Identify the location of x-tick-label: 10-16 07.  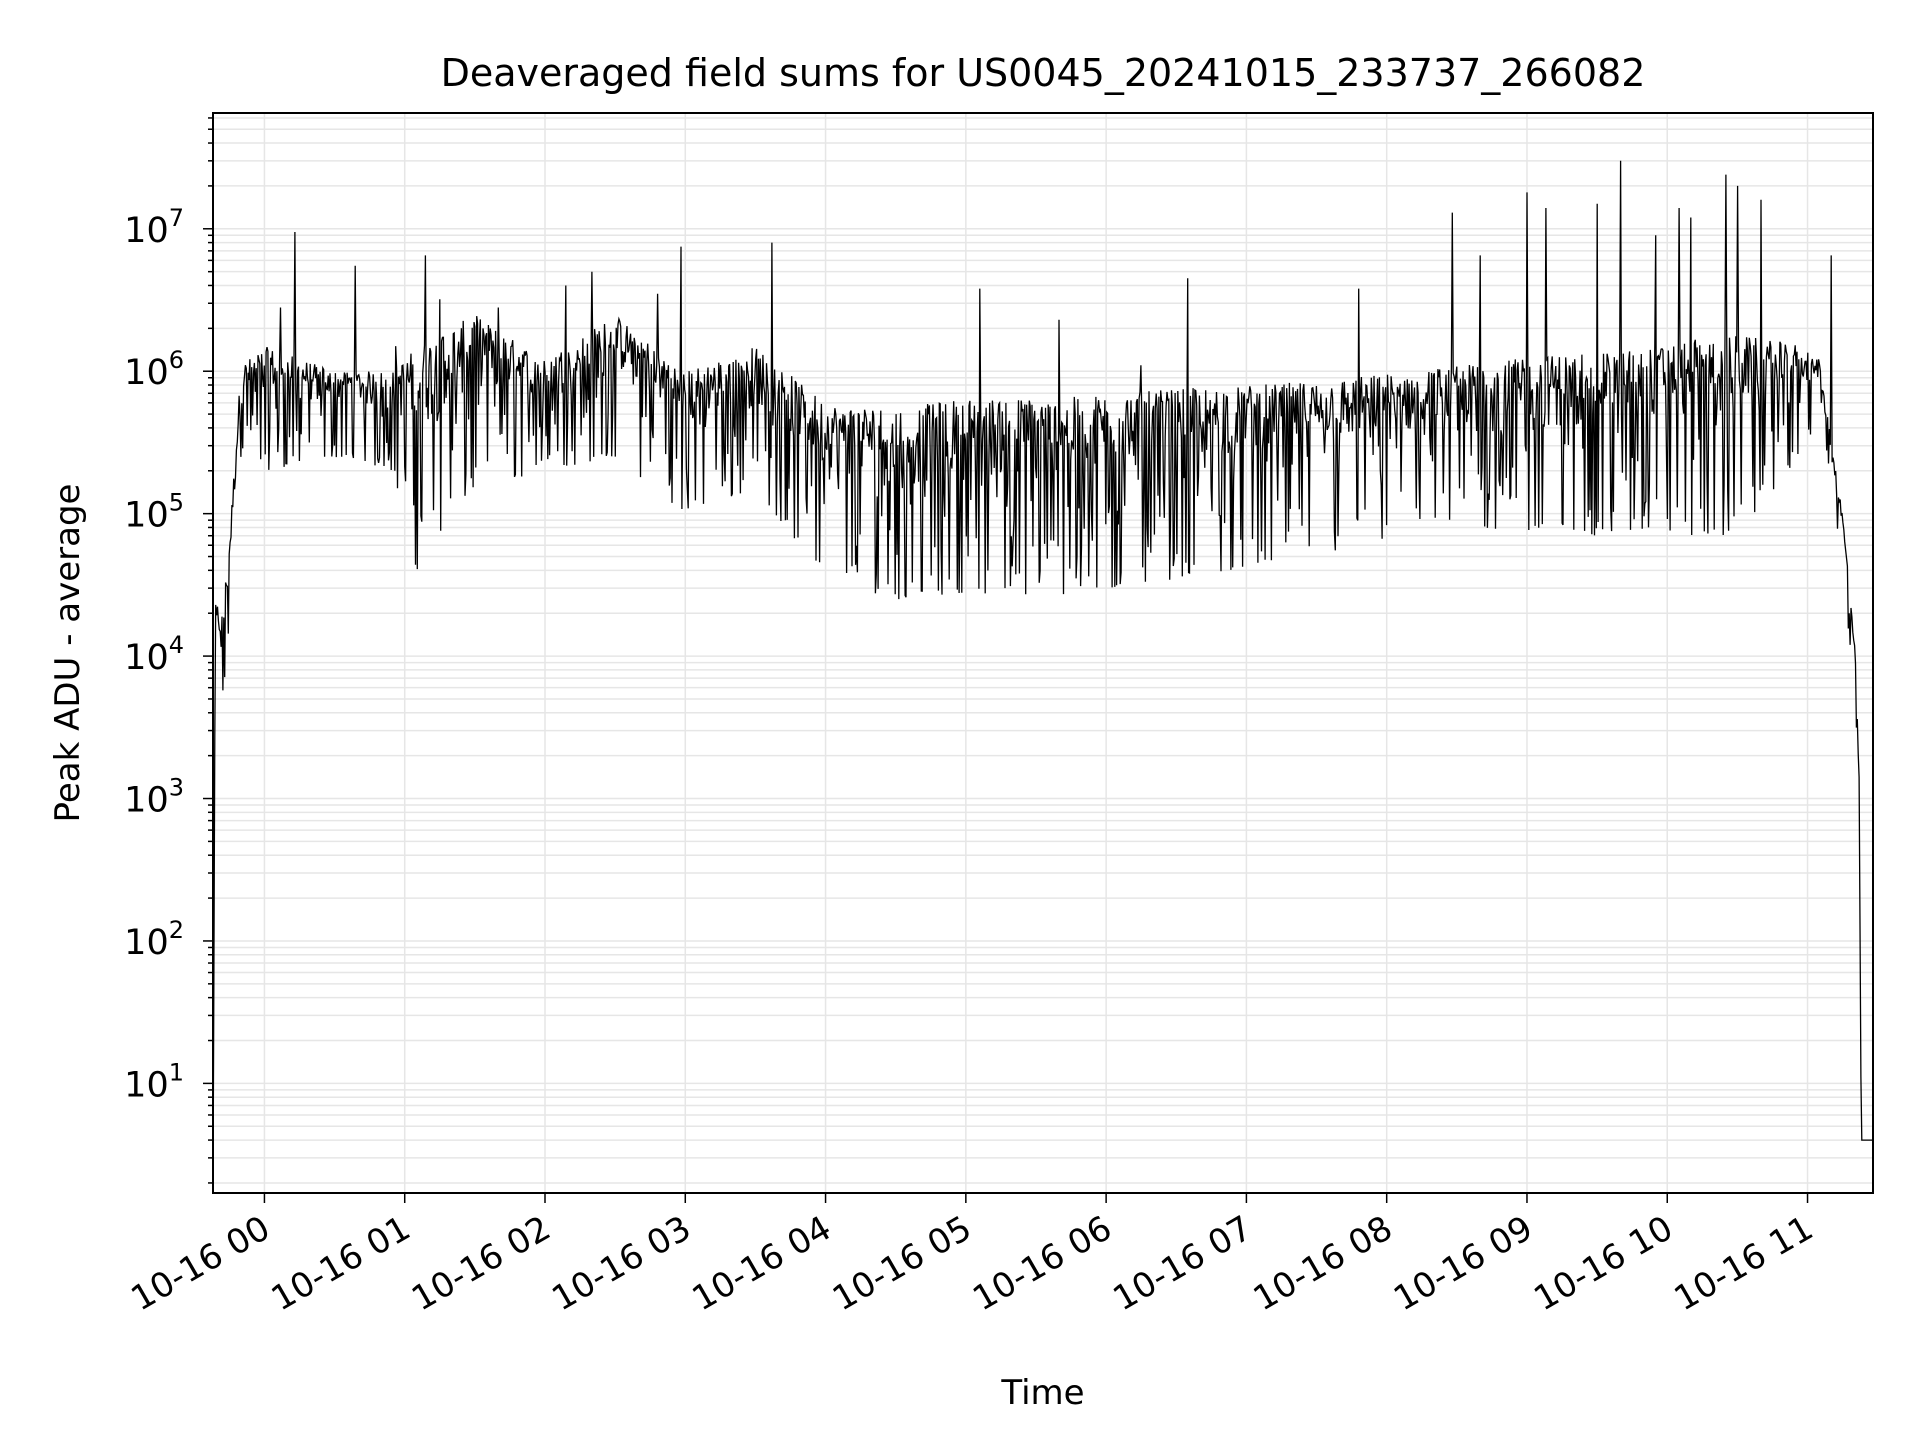
(1183, 1263).